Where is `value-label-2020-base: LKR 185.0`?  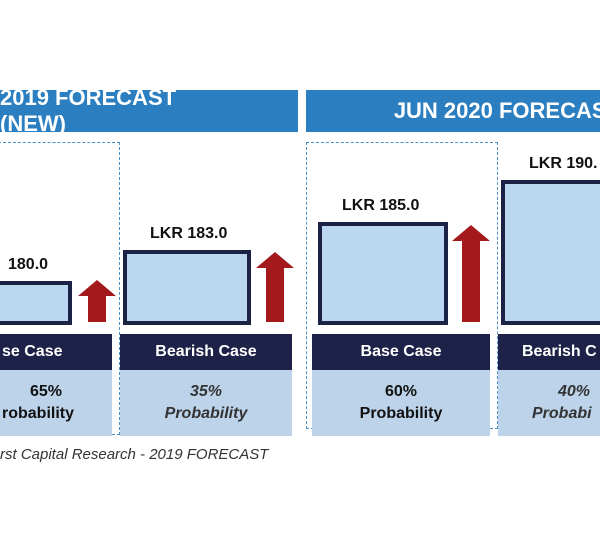 value-label-2020-base: LKR 185.0 is located at coordinates (381, 205).